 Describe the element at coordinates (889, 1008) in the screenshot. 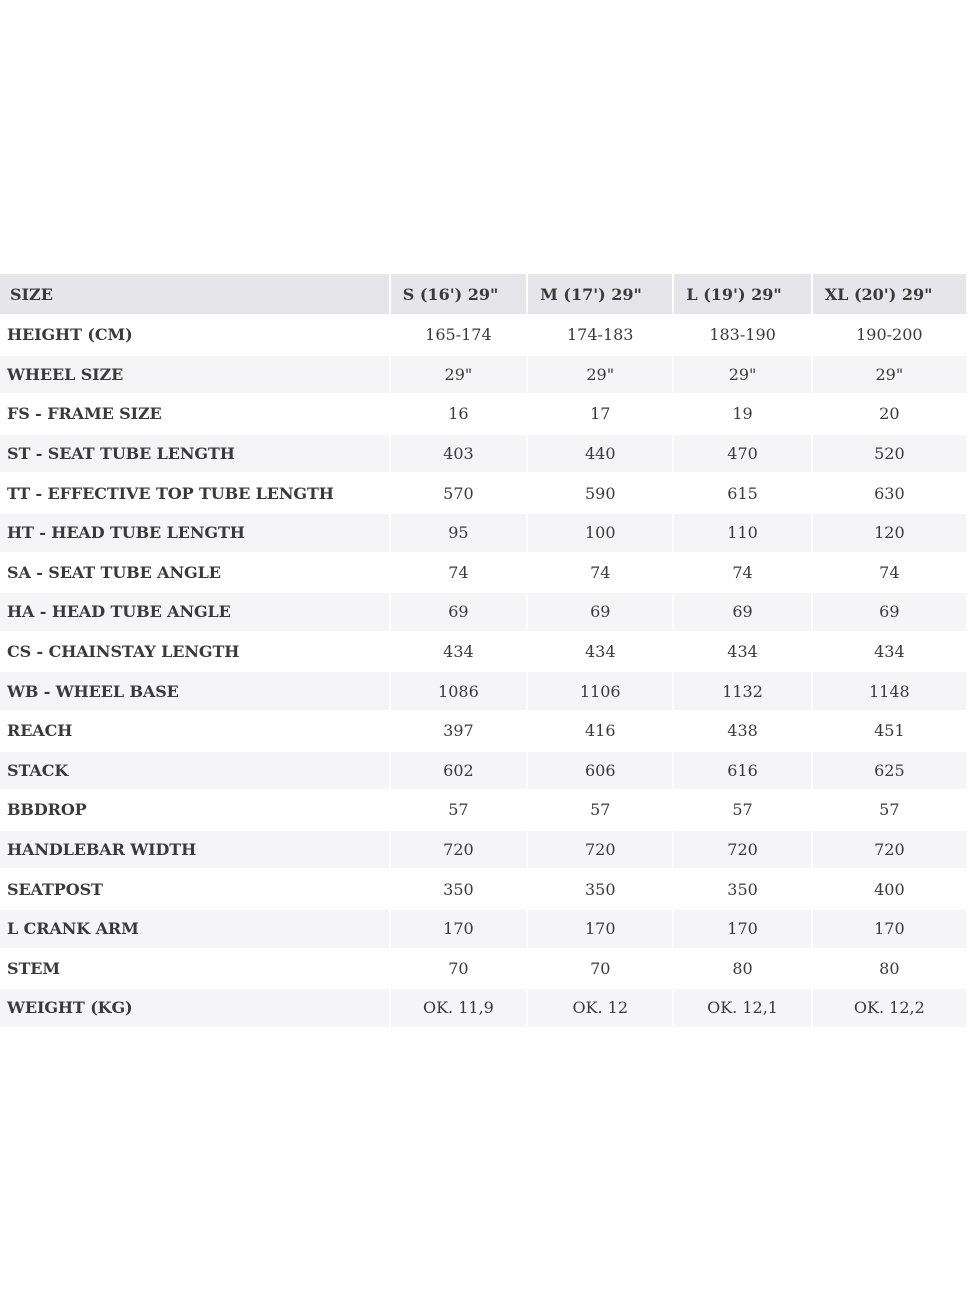

I see `cell-value: OK. 12,2` at that location.